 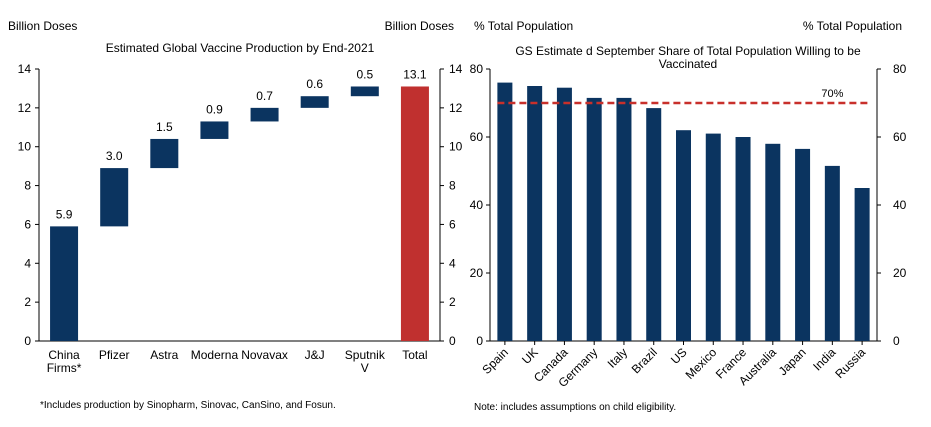 I want to click on country-label: US, so click(x=679, y=356).